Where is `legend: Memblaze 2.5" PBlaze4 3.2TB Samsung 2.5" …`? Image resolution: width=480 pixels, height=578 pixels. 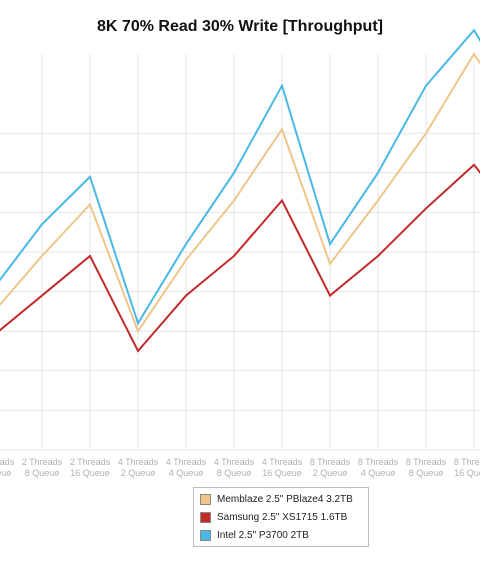
legend: Memblaze 2.5" PBlaze4 3.2TB Samsung 2.5" … is located at coordinates (281, 517).